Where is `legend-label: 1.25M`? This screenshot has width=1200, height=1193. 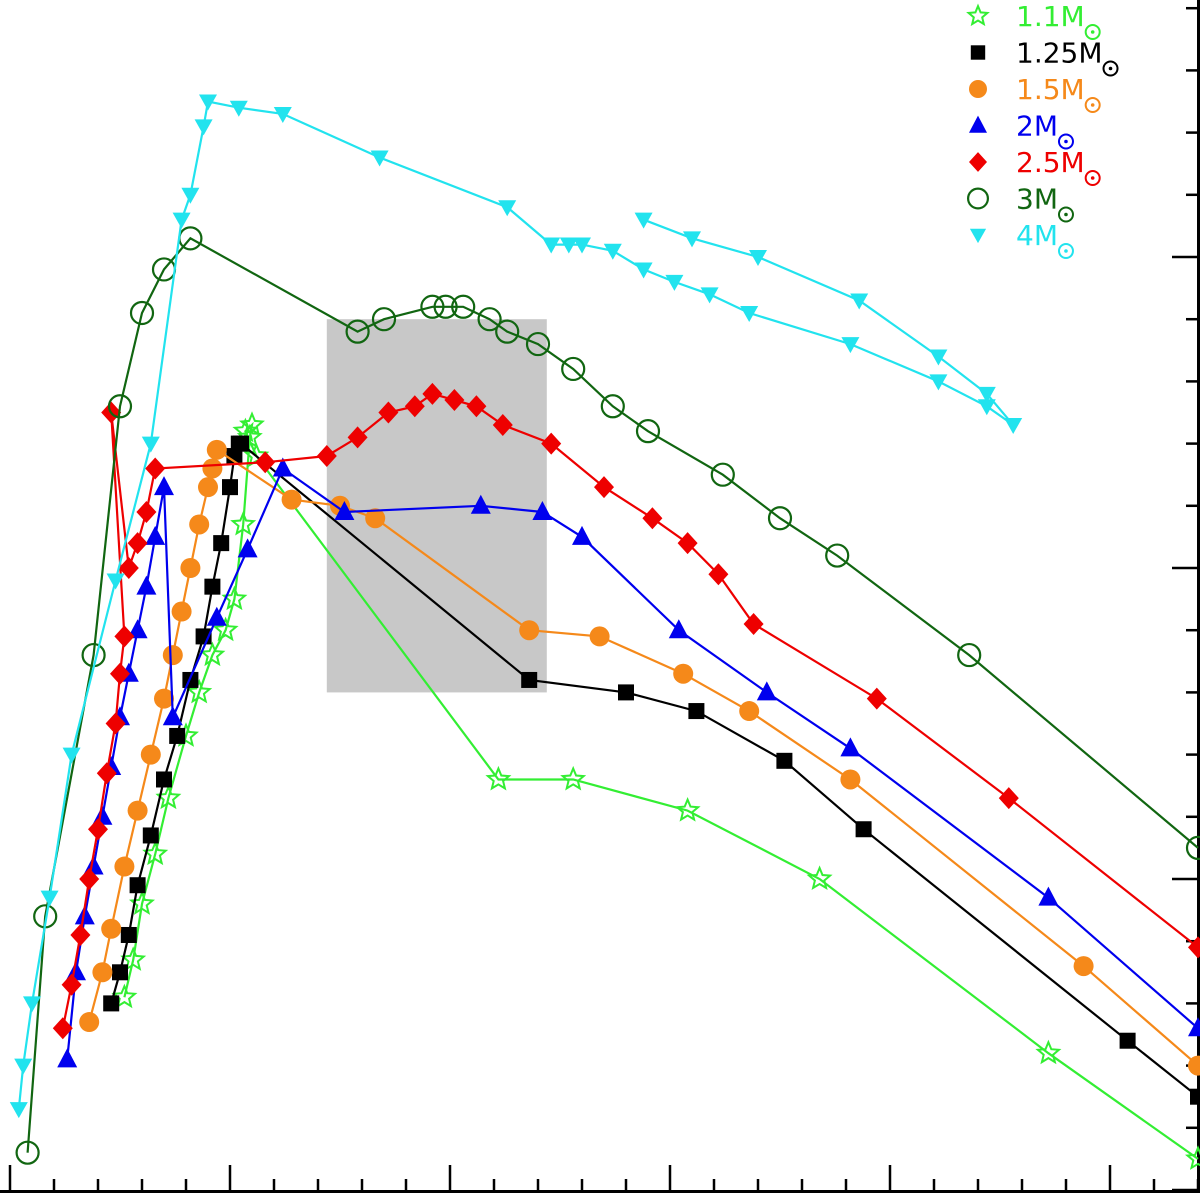
legend-label: 1.25M is located at coordinates (1059, 53).